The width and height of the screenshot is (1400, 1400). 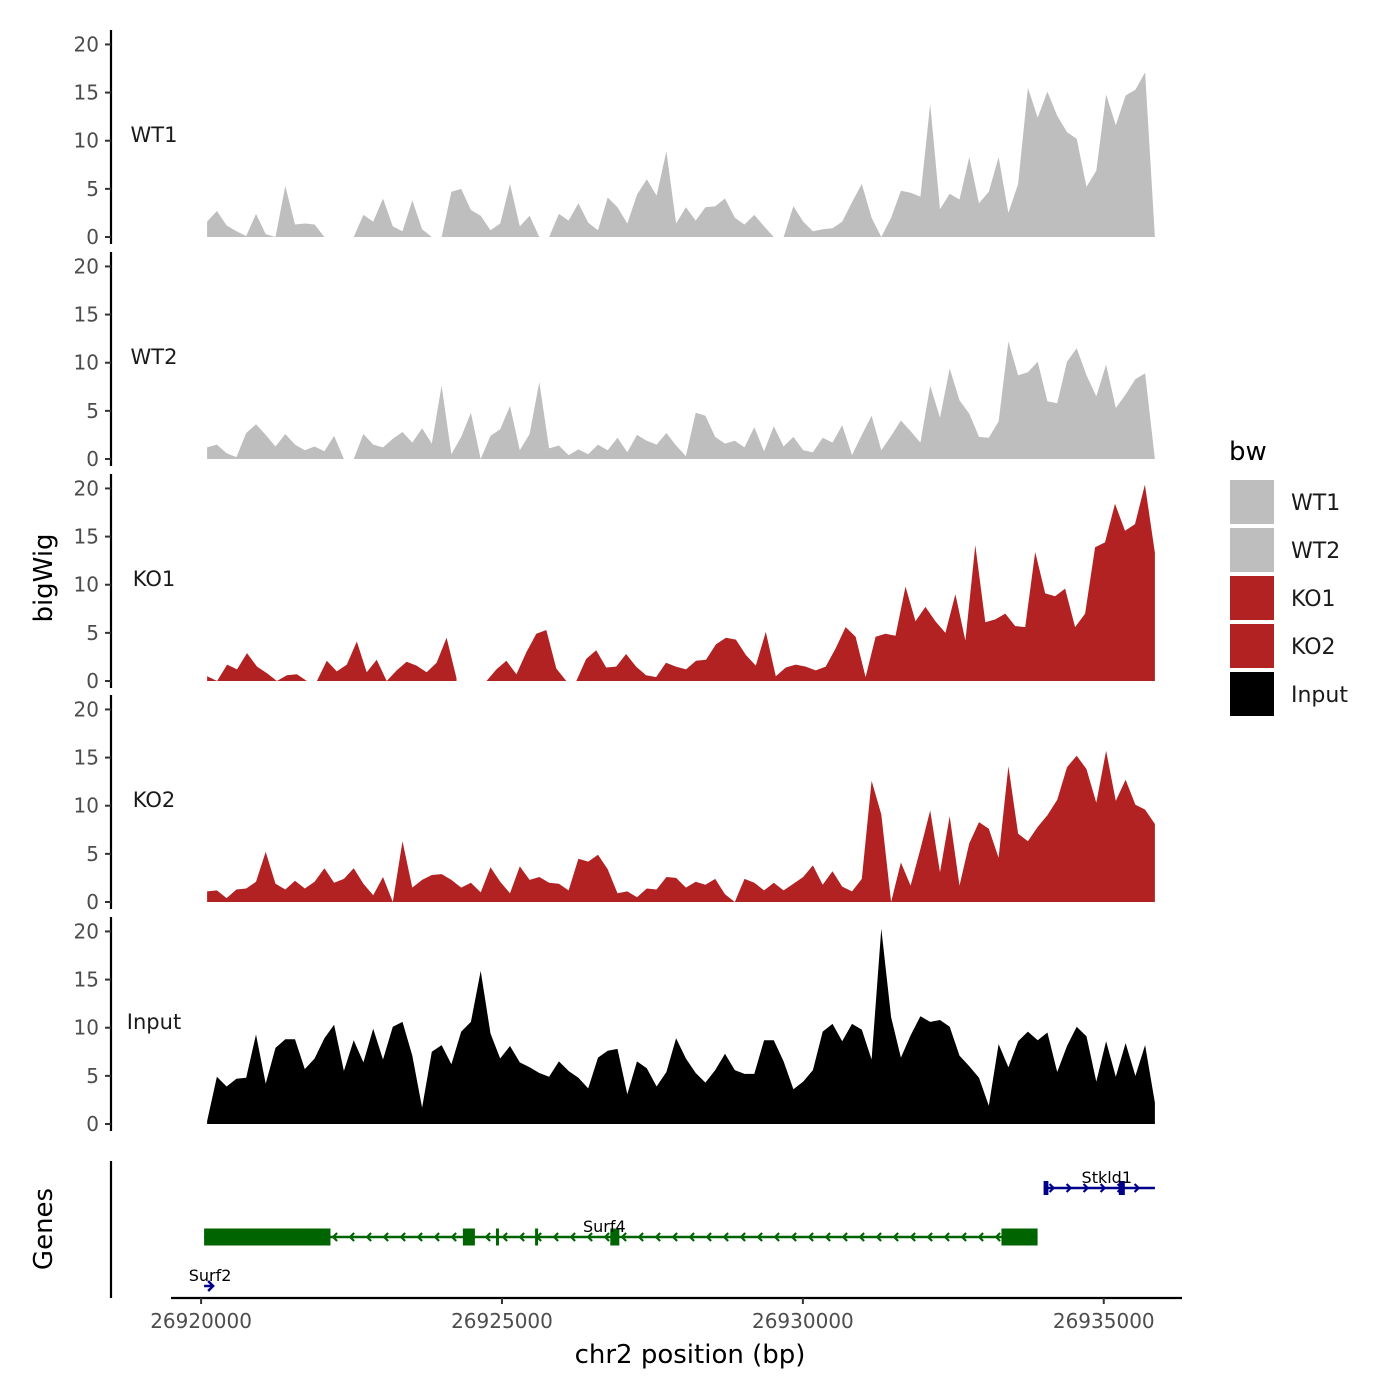 What do you see at coordinates (201, 1315) in the screenshot?
I see `x-tick-26920000: 26920000` at bounding box center [201, 1315].